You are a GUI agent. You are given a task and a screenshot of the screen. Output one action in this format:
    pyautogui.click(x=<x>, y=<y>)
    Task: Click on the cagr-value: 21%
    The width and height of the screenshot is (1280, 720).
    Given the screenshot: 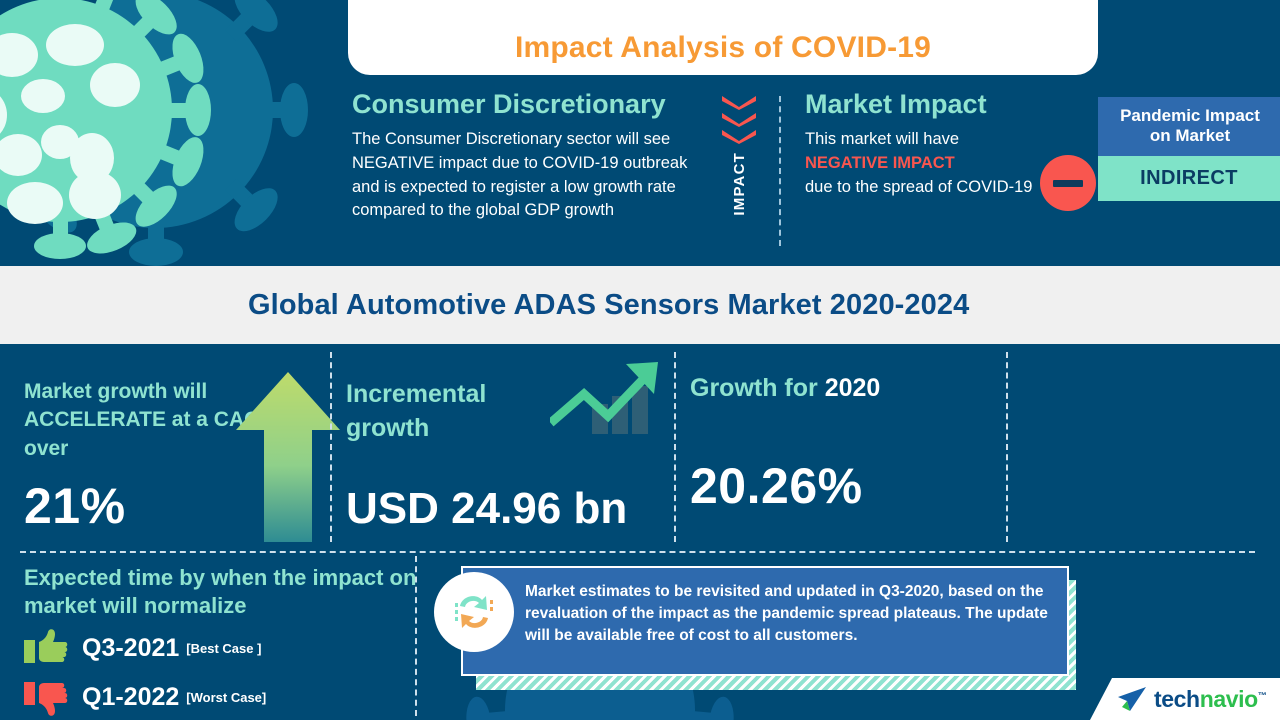 What is the action you would take?
    pyautogui.click(x=75, y=506)
    